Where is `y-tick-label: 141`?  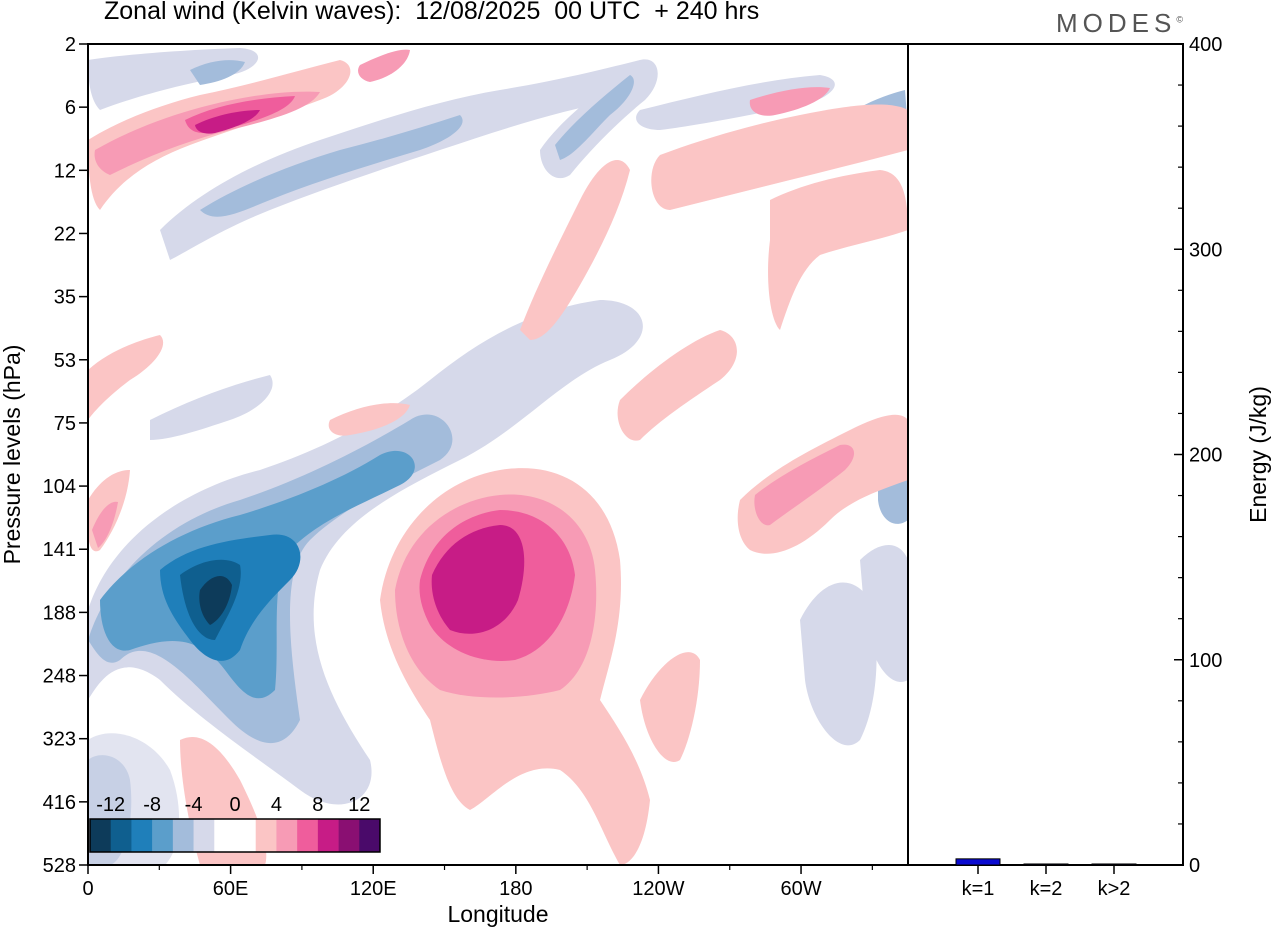 y-tick-label: 141 is located at coordinates (59, 550).